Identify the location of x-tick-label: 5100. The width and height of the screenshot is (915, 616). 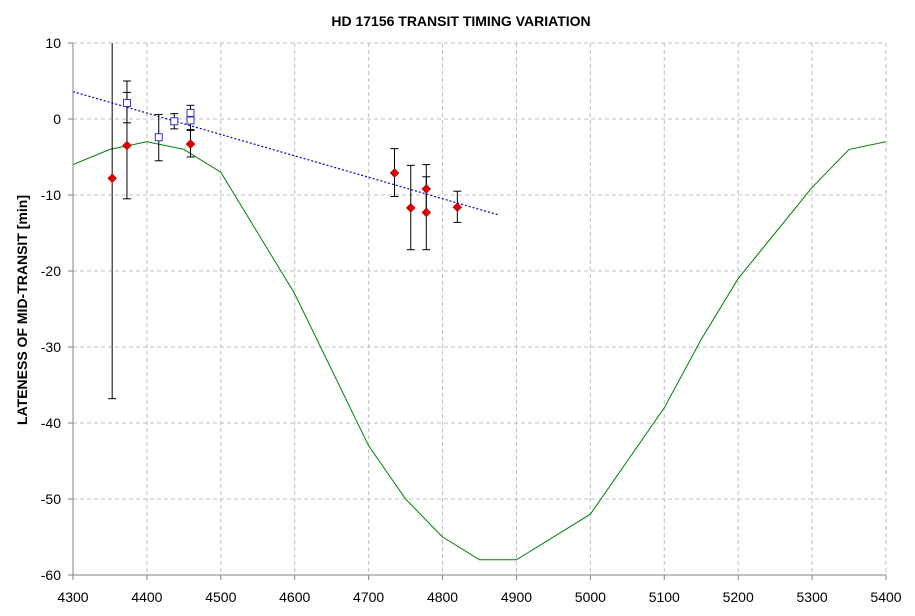
(664, 597).